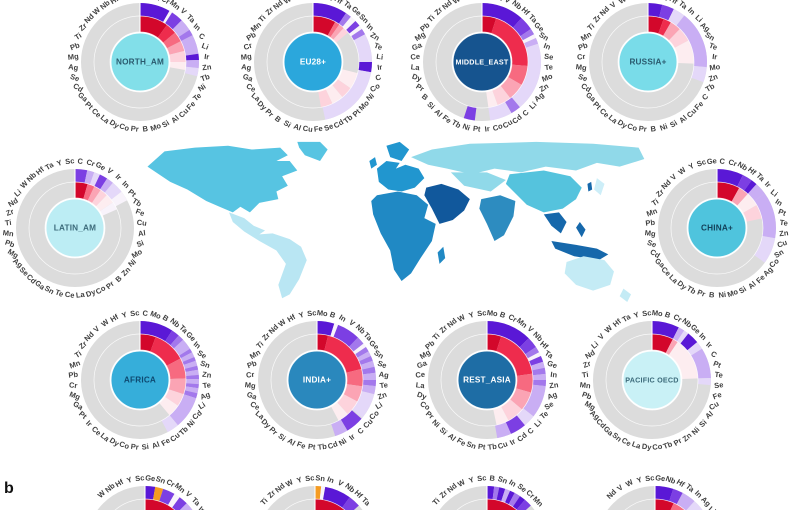 The height and width of the screenshot is (510, 800). What do you see at coordinates (482, 62) in the screenshot?
I see `region-name-label: MIDDLE_EAST` at bounding box center [482, 62].